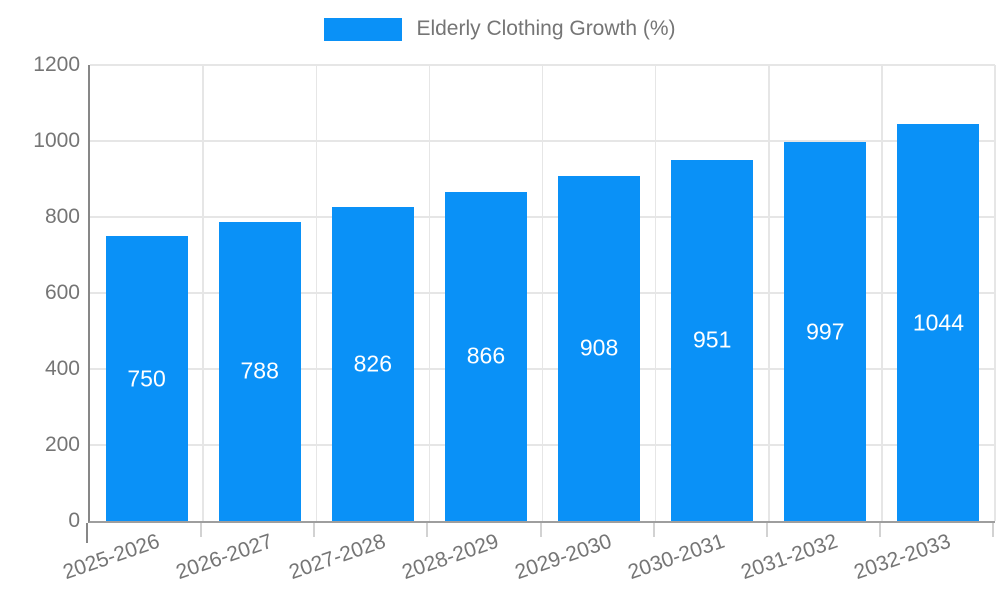 The height and width of the screenshot is (600, 1000). I want to click on bar-value-label: 908, so click(599, 347).